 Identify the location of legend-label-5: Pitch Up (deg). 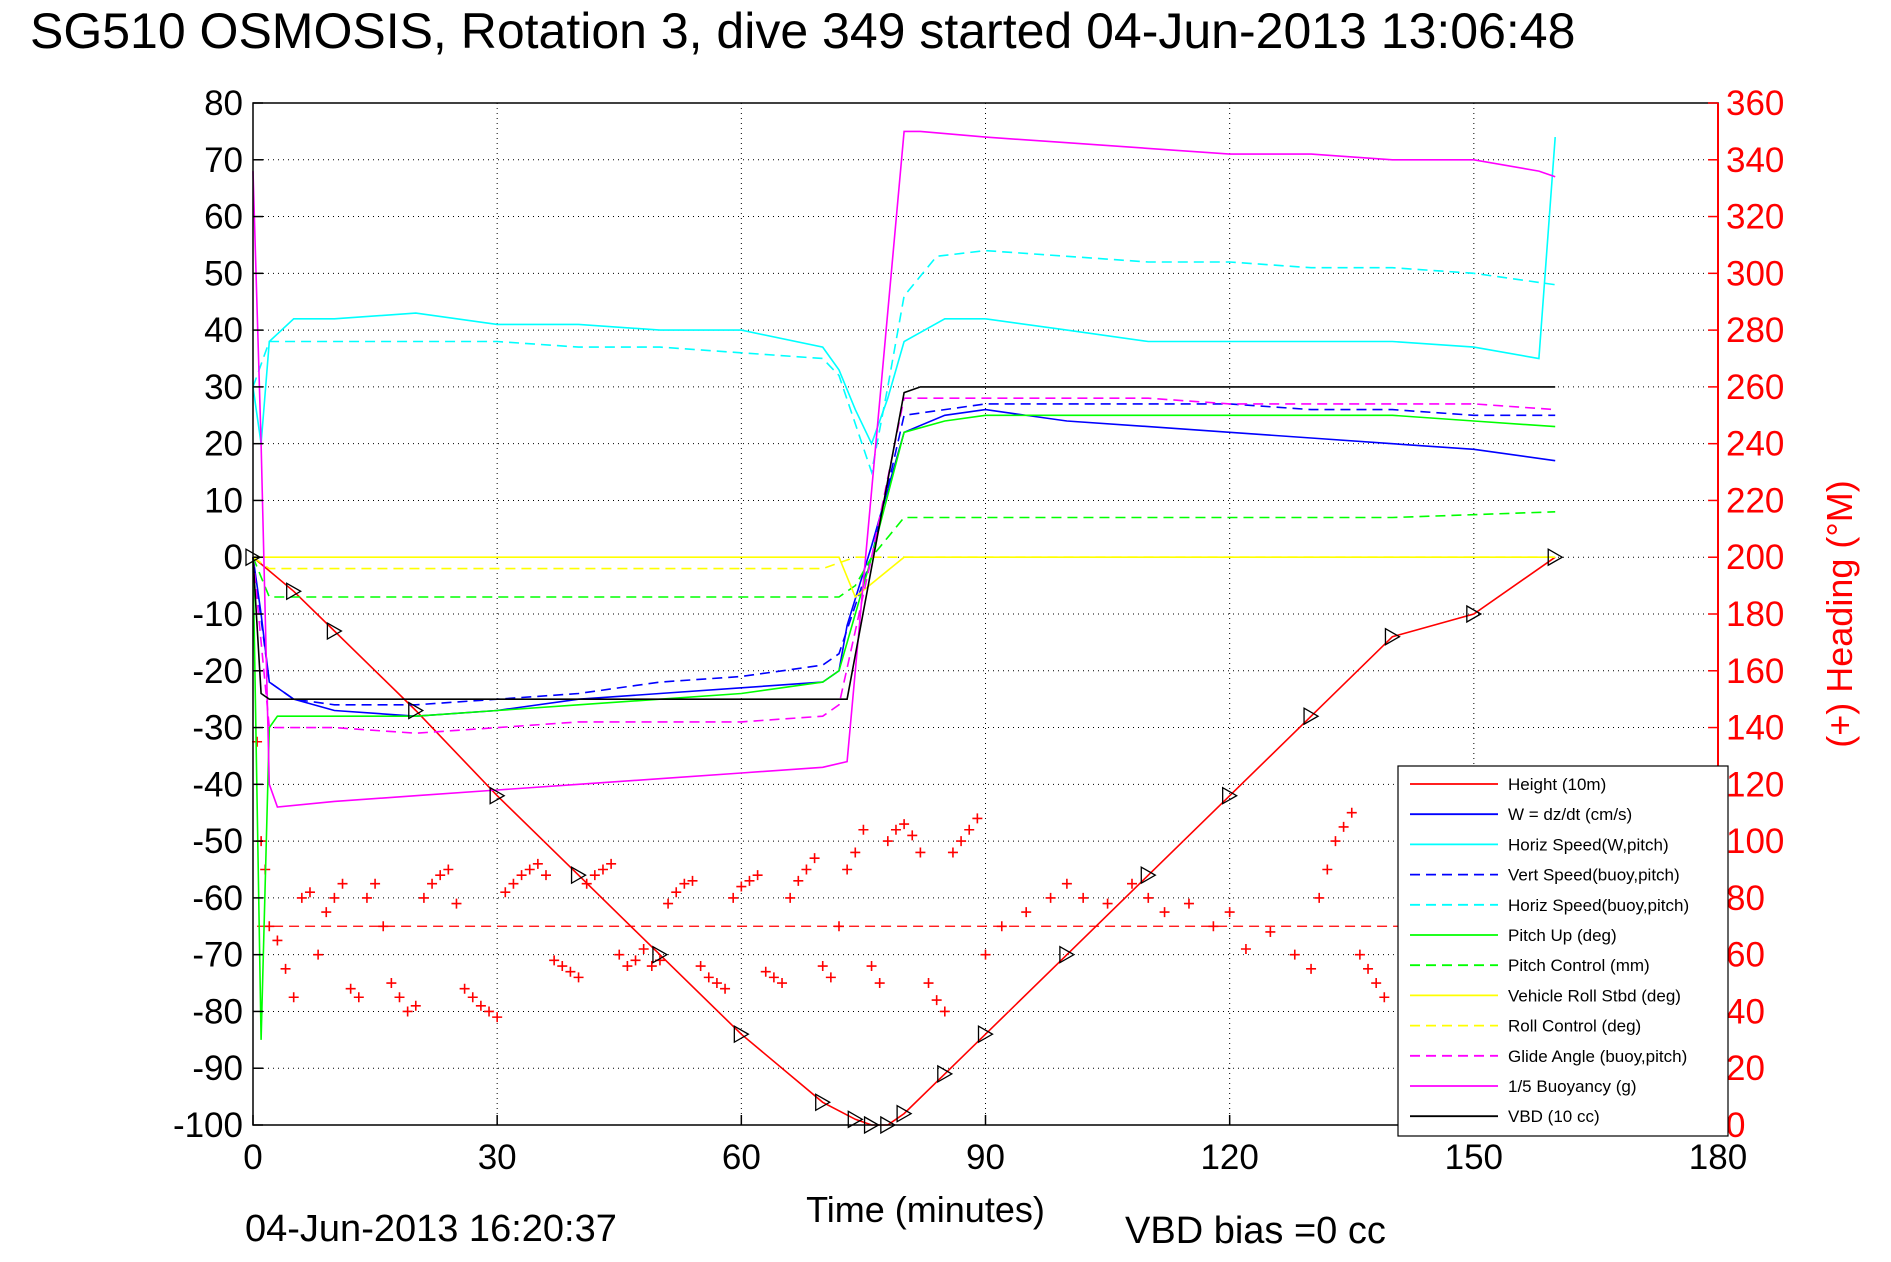
(1562, 935).